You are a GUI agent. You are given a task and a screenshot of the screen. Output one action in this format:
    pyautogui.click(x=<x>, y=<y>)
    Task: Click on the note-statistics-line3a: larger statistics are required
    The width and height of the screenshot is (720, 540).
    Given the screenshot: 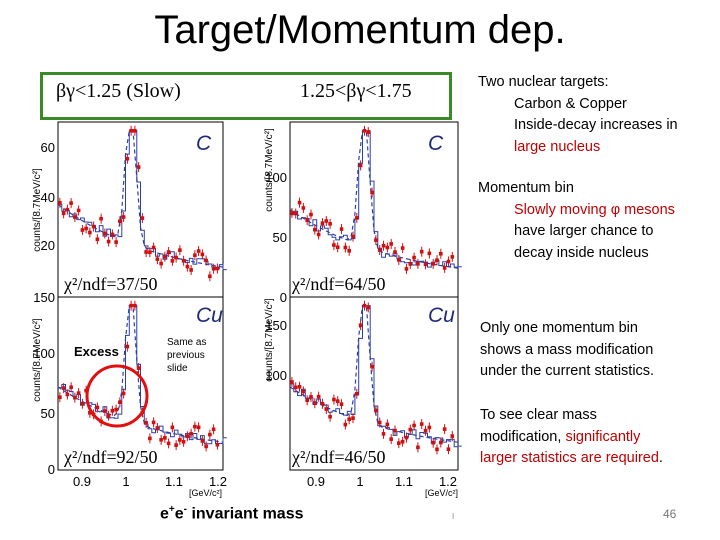 What is the action you would take?
    pyautogui.click(x=569, y=458)
    